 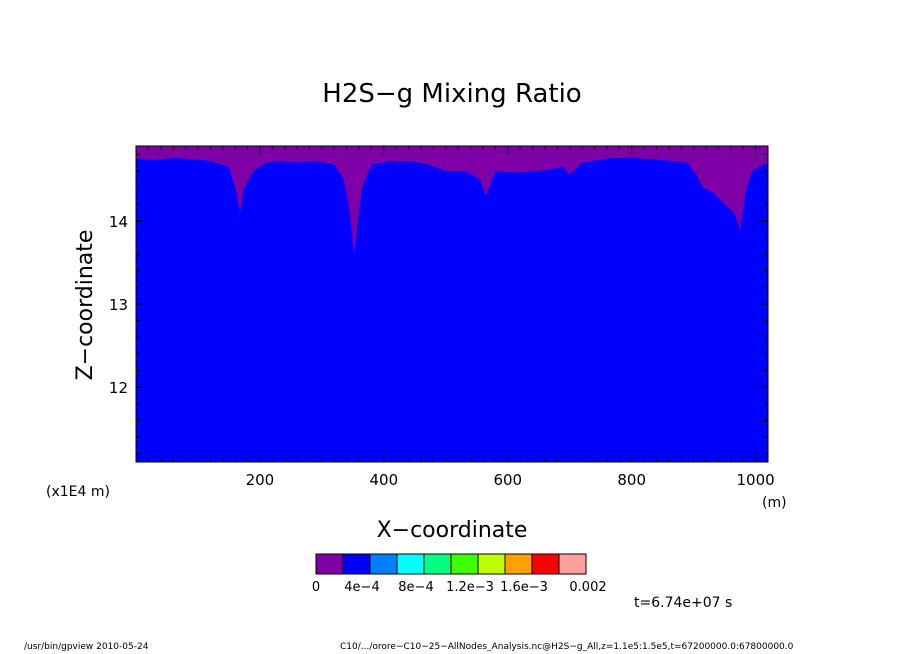 I want to click on x-tick-label: 800, so click(x=631, y=480).